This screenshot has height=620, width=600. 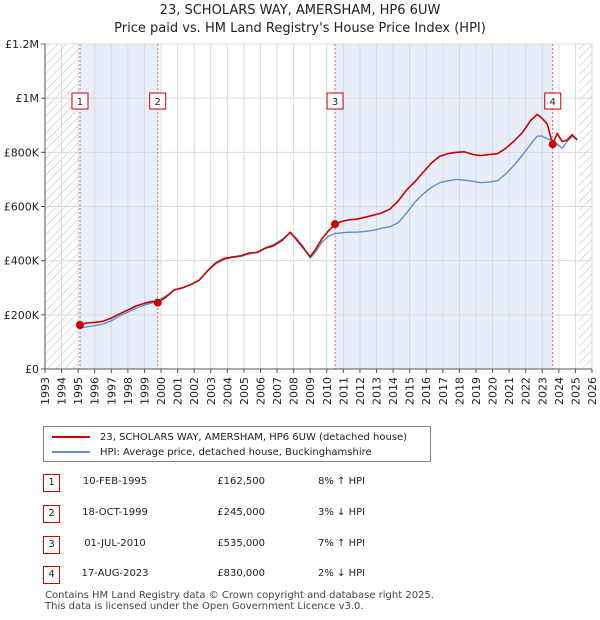 What do you see at coordinates (28, 98) in the screenshot?
I see `y-tick-label: £1M` at bounding box center [28, 98].